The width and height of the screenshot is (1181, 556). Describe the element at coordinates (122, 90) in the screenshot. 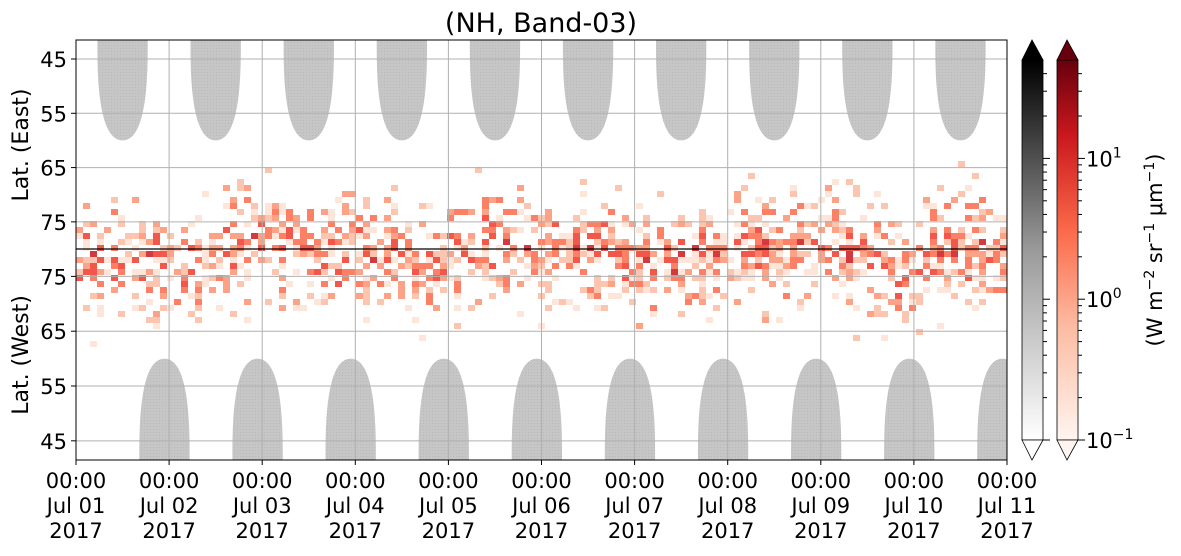

I see `daylight-region-top` at that location.